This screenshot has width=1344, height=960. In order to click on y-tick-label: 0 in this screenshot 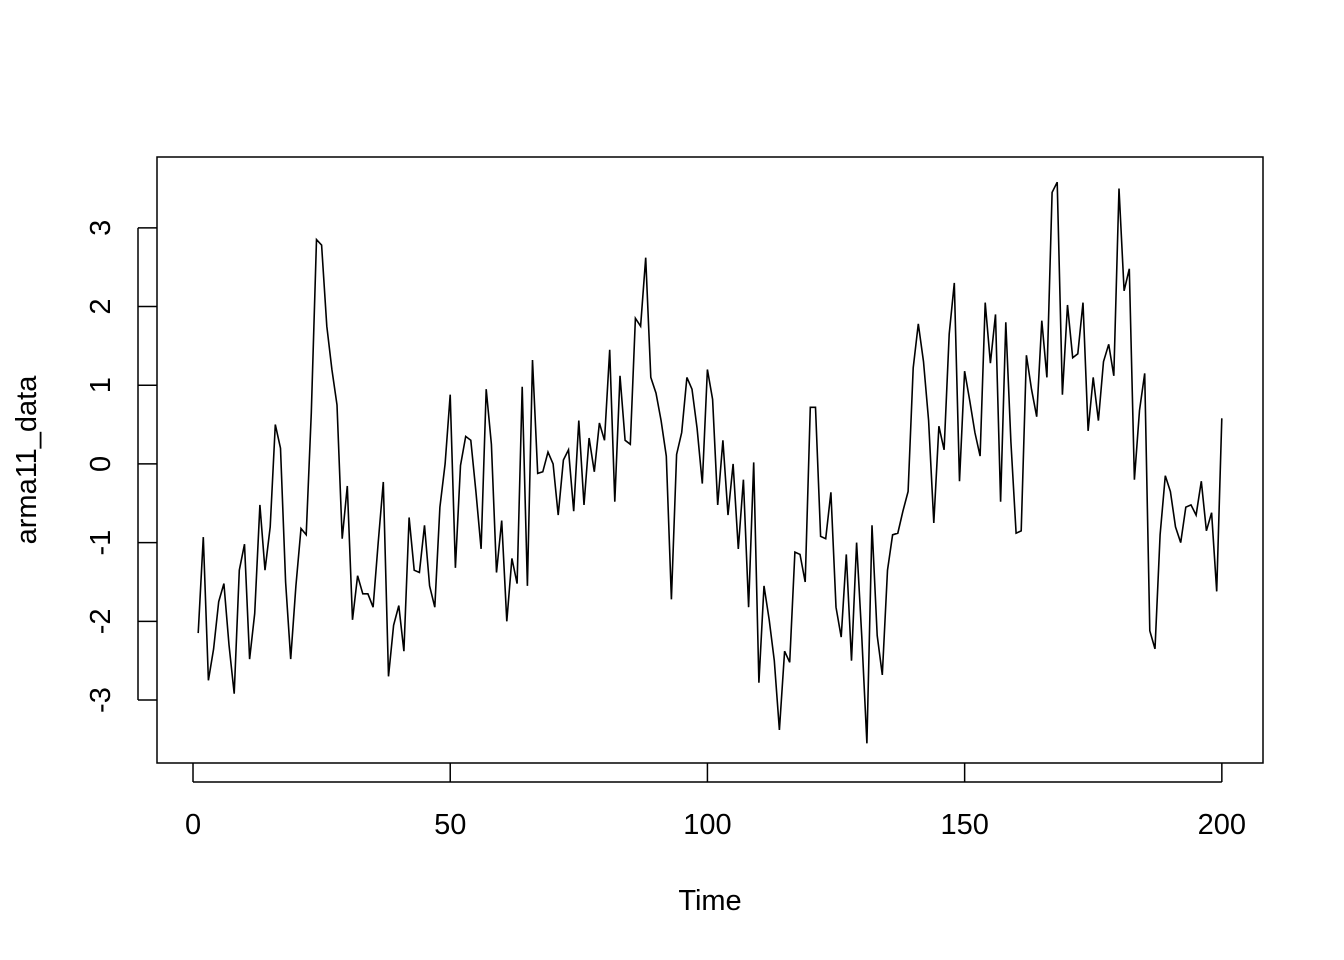, I will do `click(101, 464)`.